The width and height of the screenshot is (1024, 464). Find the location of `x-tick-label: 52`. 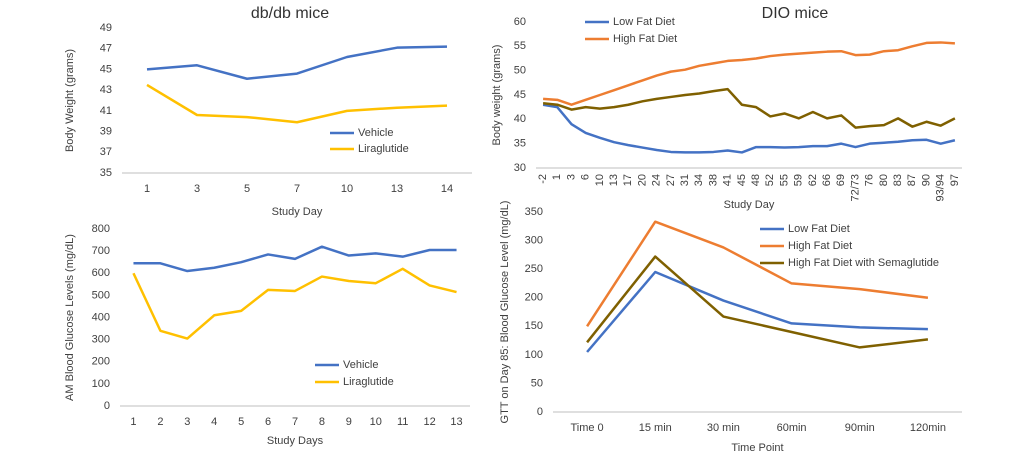

x-tick-label: 52 is located at coordinates (770, 180).